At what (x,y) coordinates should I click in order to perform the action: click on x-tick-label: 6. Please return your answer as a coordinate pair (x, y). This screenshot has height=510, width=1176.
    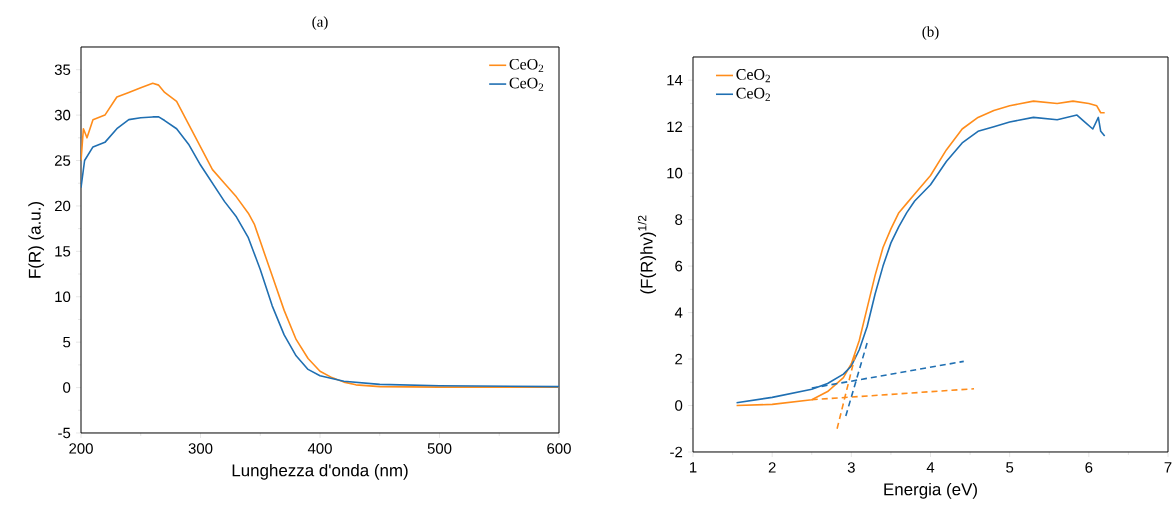
    Looking at the image, I should click on (1089, 467).